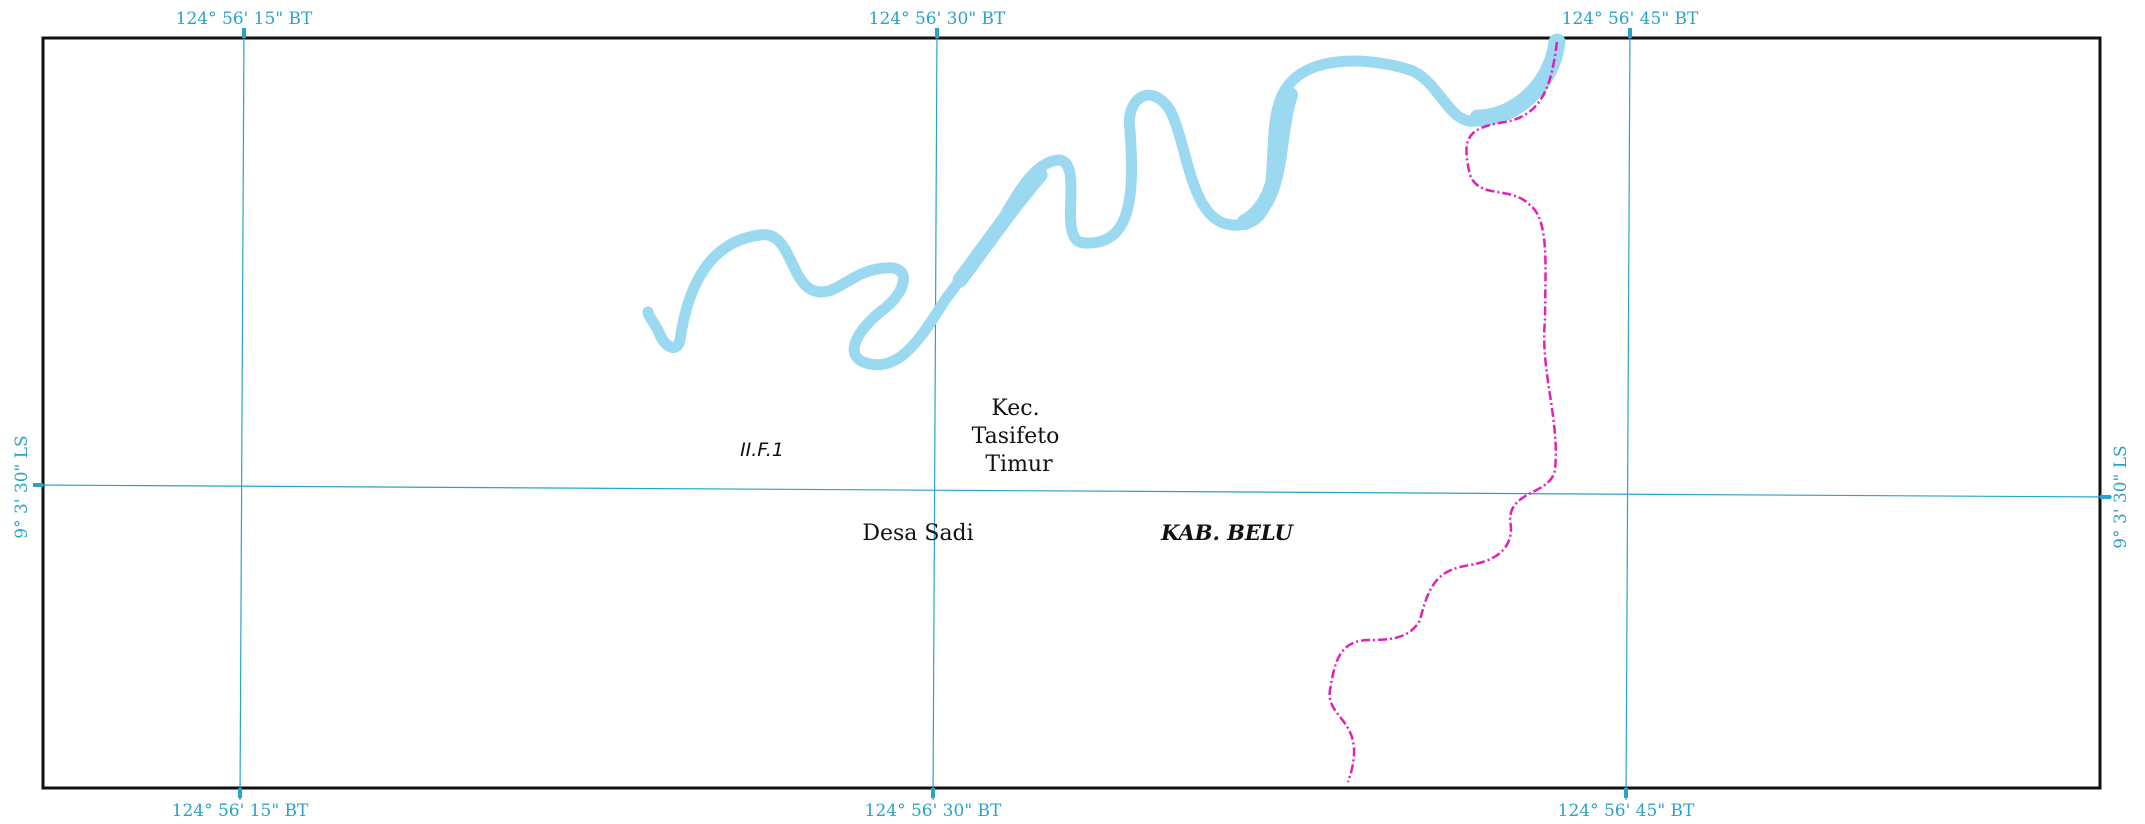  I want to click on admin-boundary-line, so click(1443, 412).